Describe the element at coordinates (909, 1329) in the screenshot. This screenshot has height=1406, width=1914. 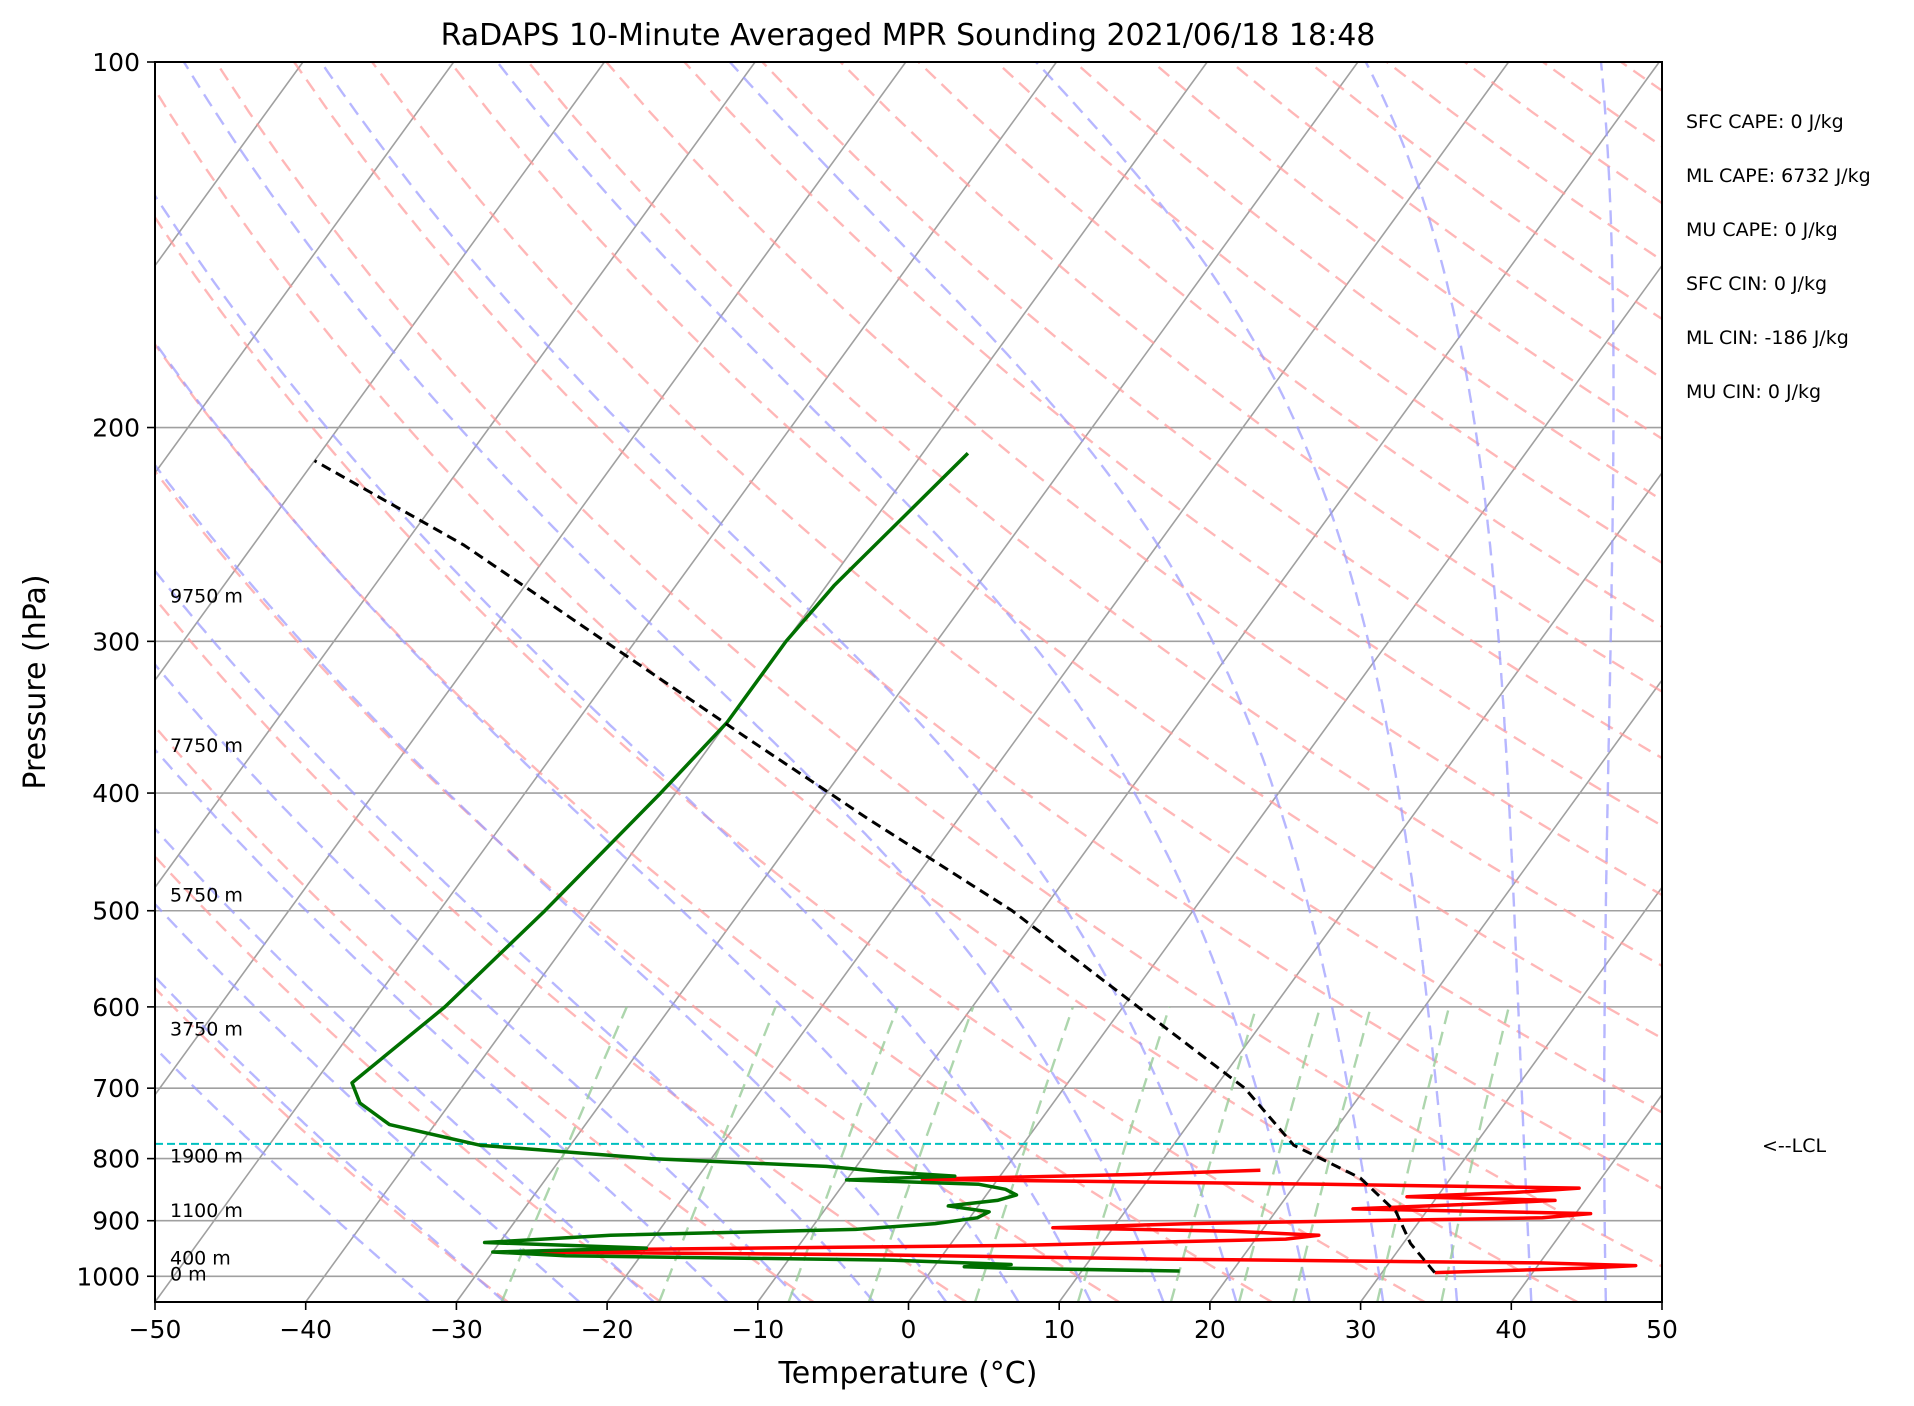
I see `x-tick-label: 0` at that location.